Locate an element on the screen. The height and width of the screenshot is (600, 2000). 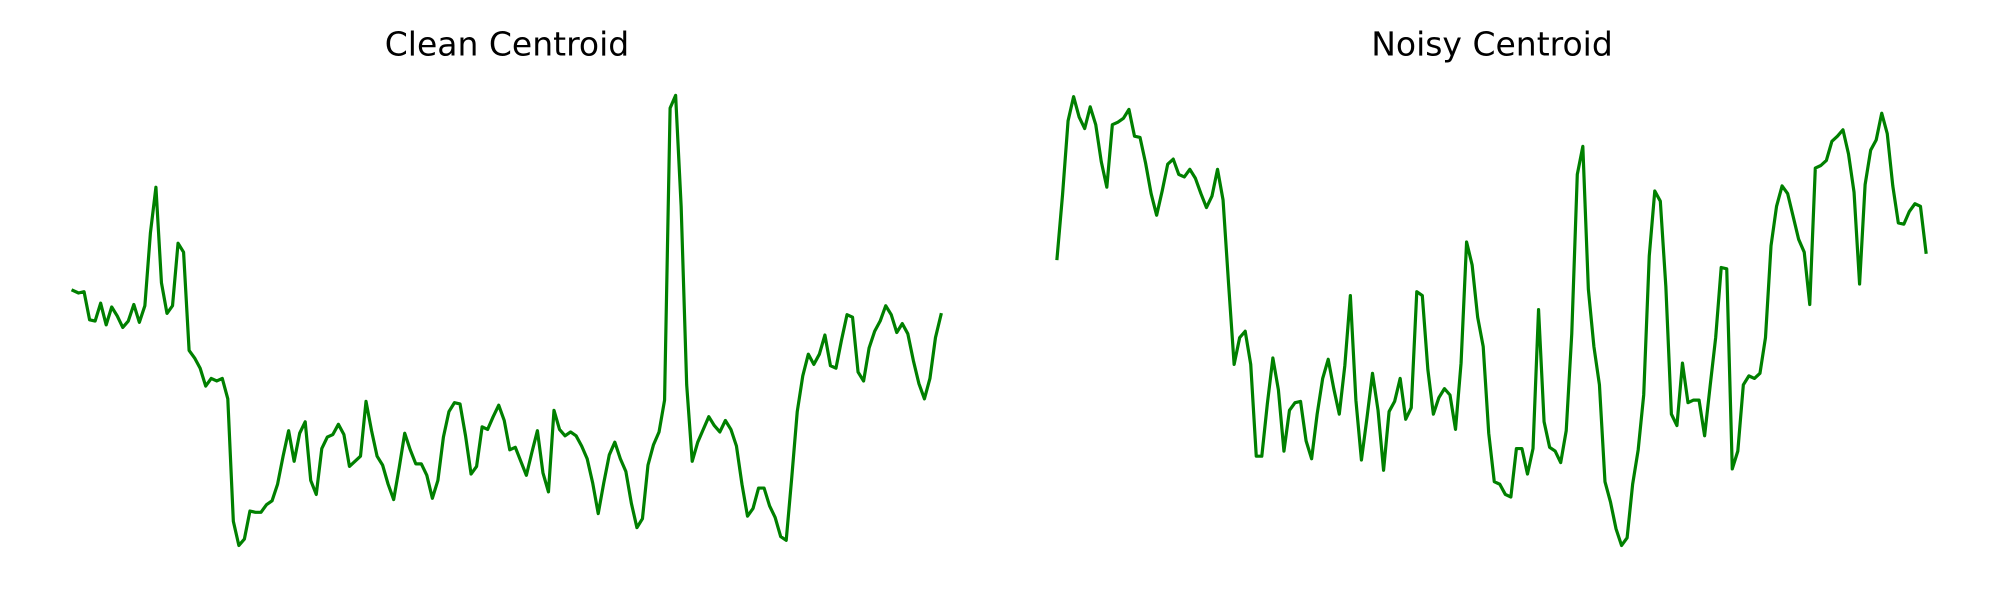
chart-title: Noisy Centroid is located at coordinates (1492, 44).